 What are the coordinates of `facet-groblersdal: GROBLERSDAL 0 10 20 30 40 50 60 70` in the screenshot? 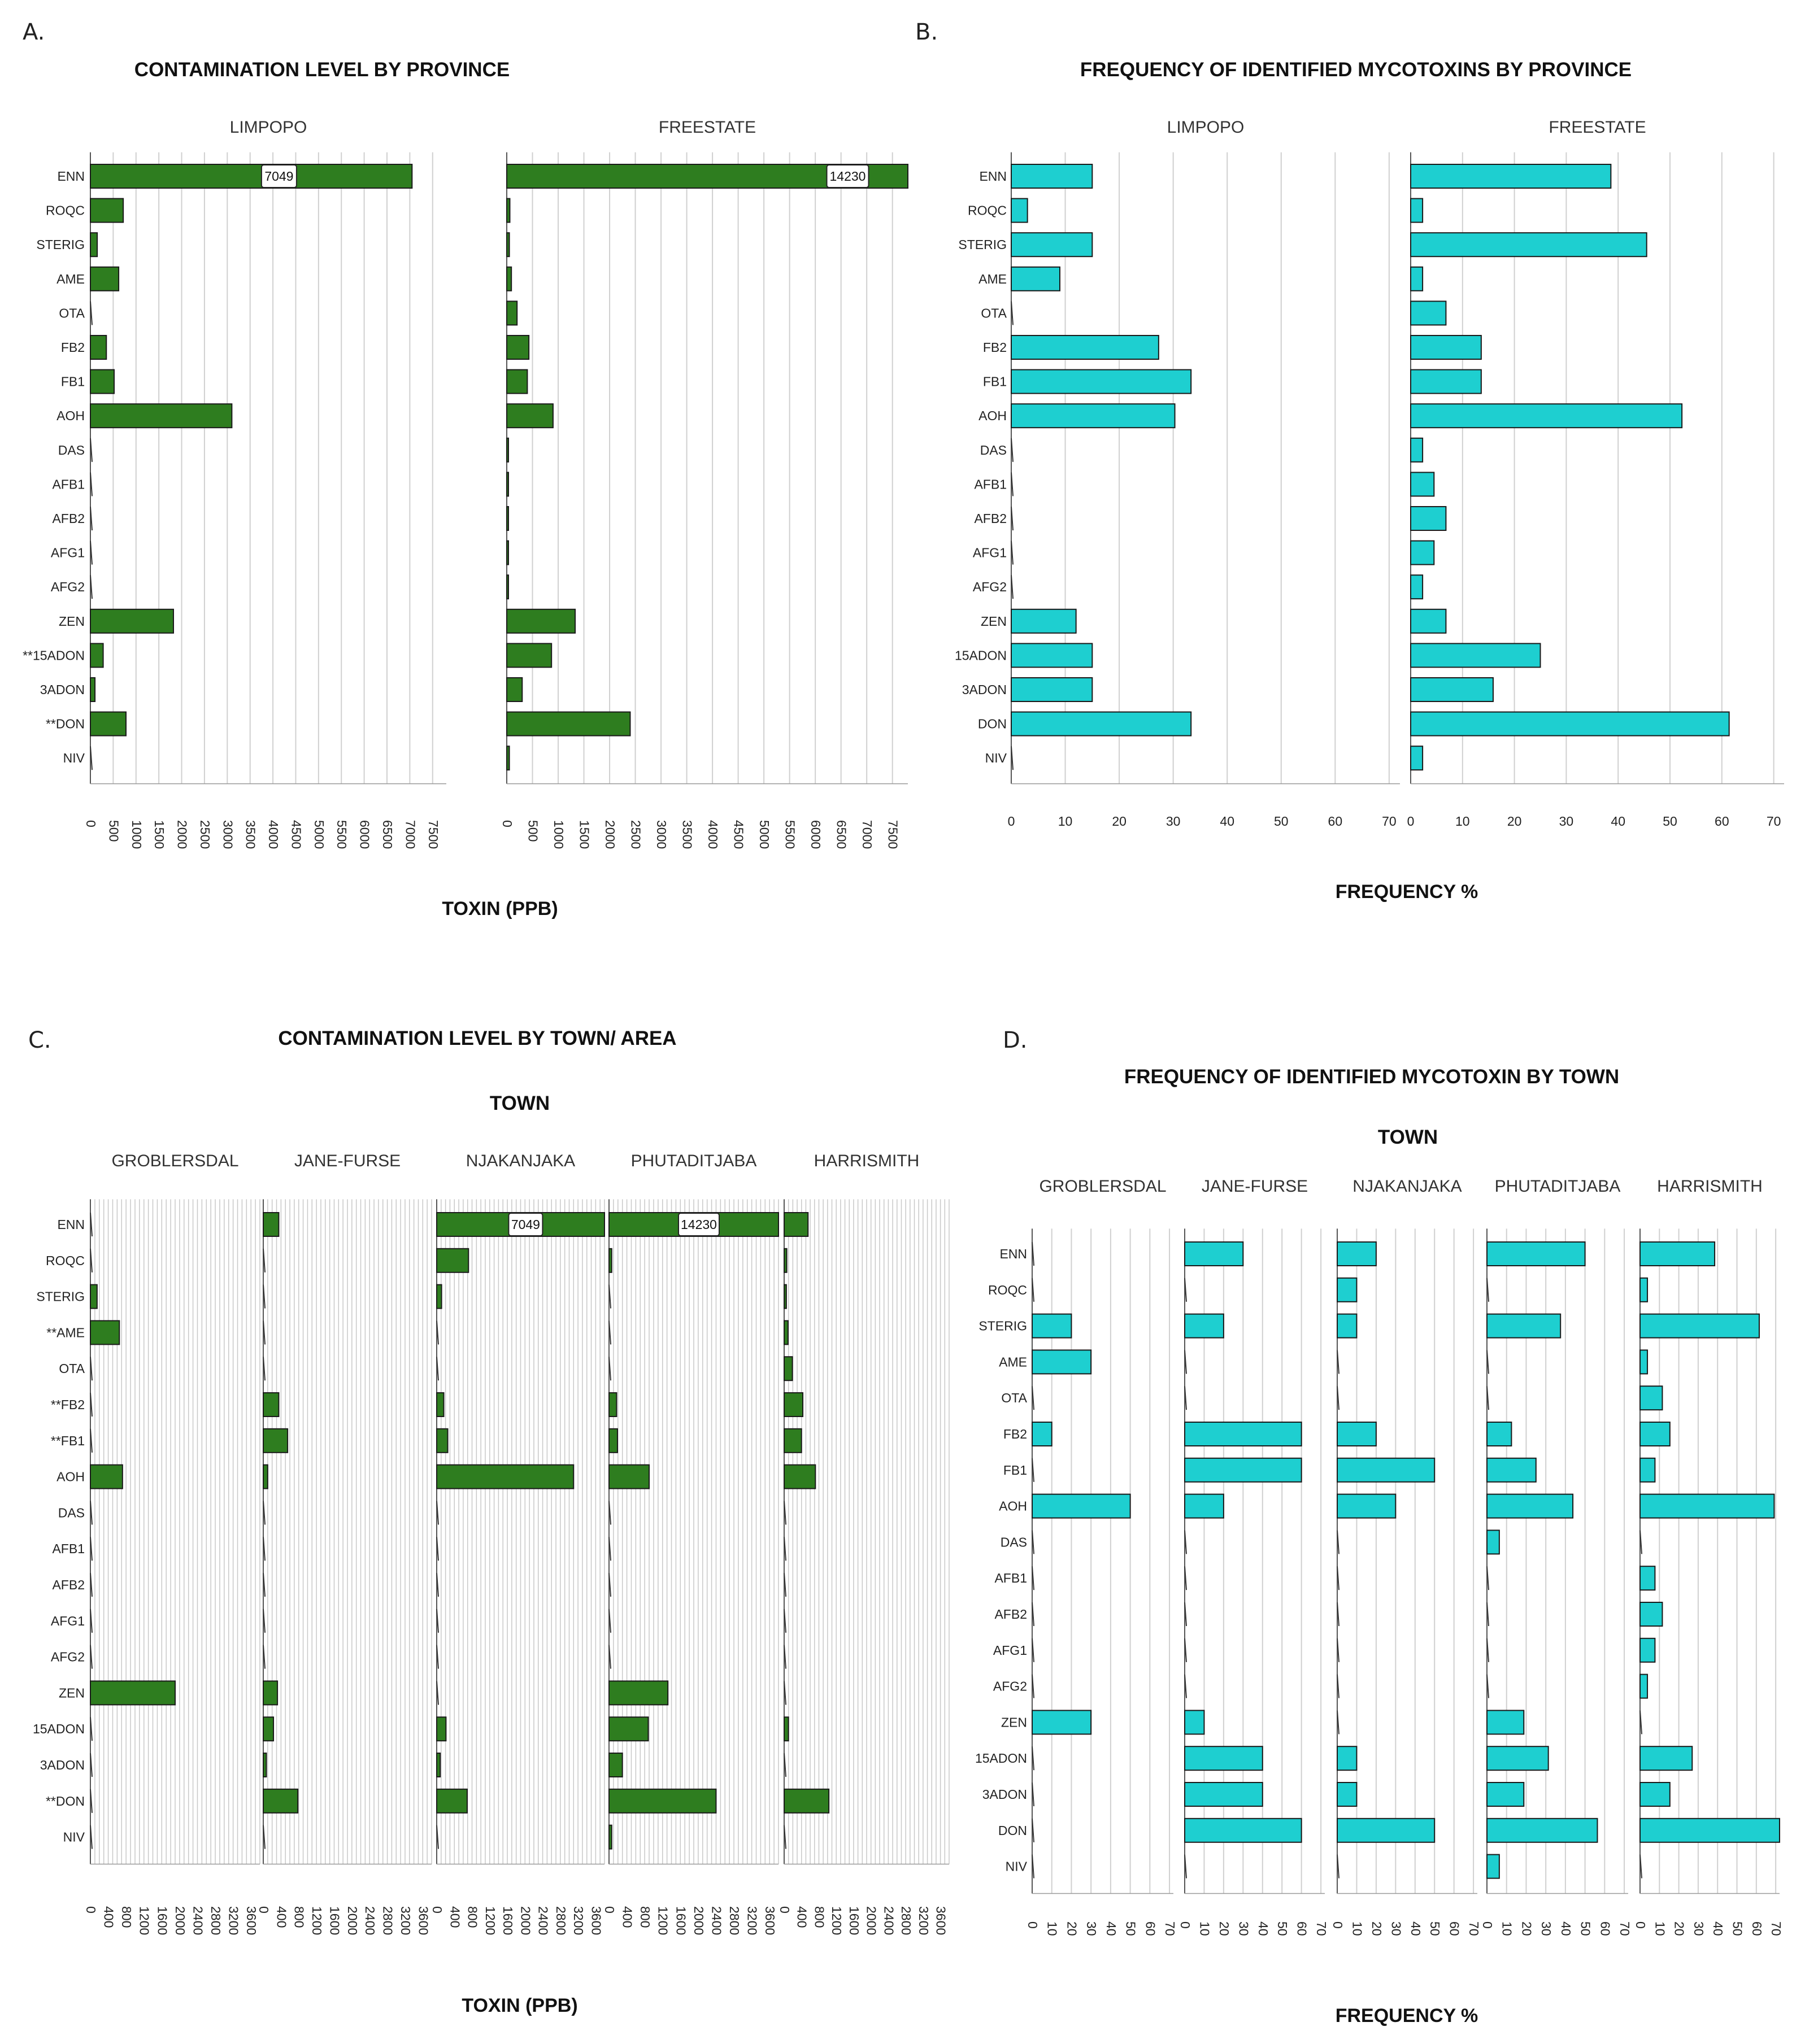 It's located at (1101, 1556).